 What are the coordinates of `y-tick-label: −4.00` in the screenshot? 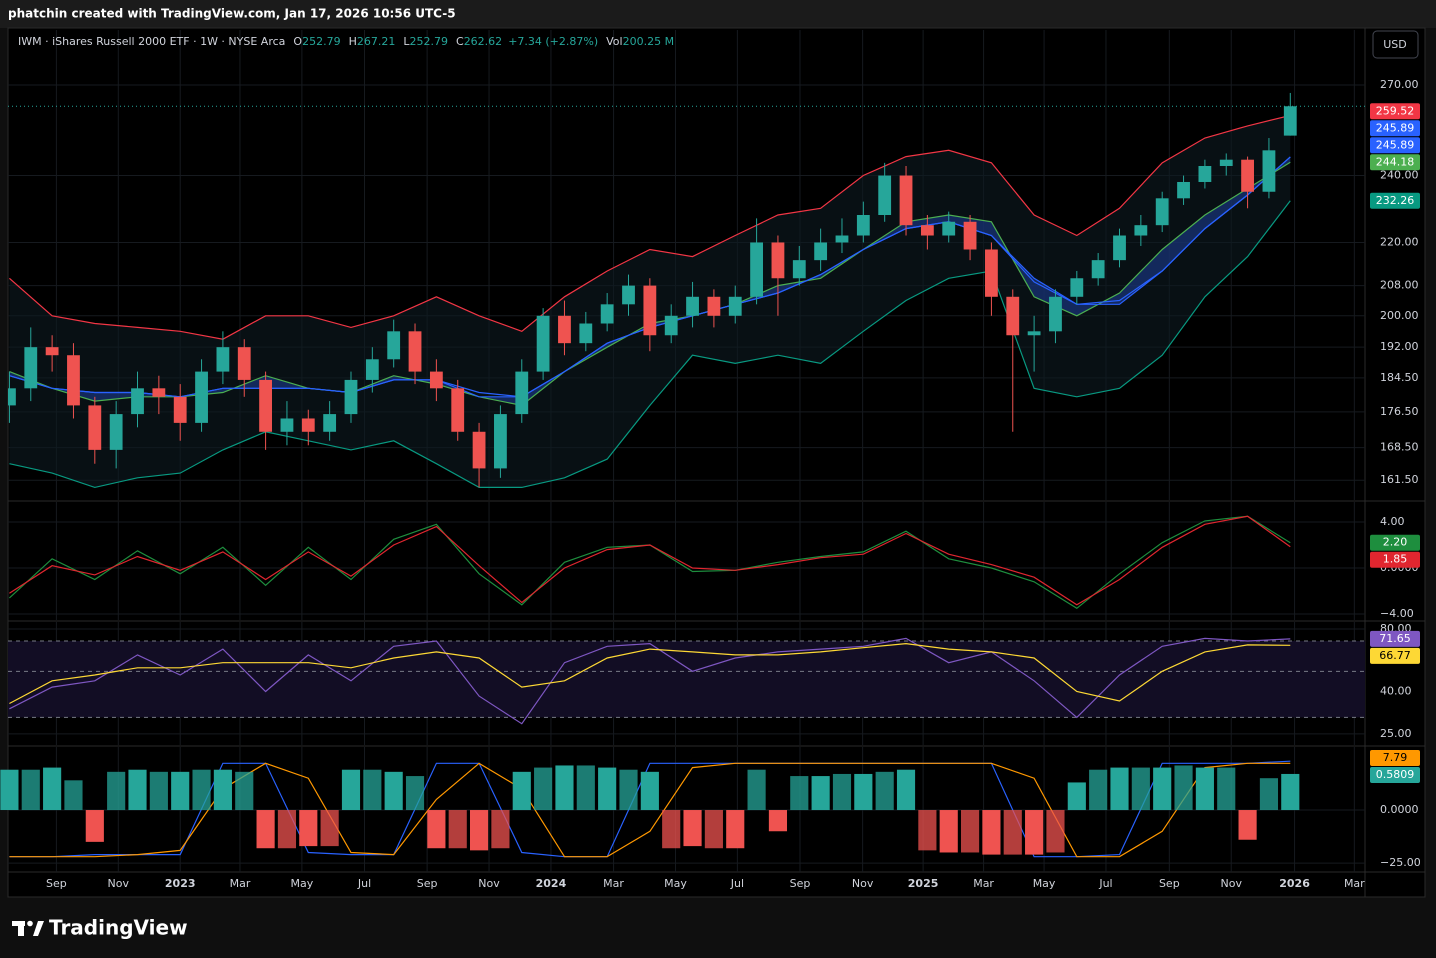 It's located at (1397, 613).